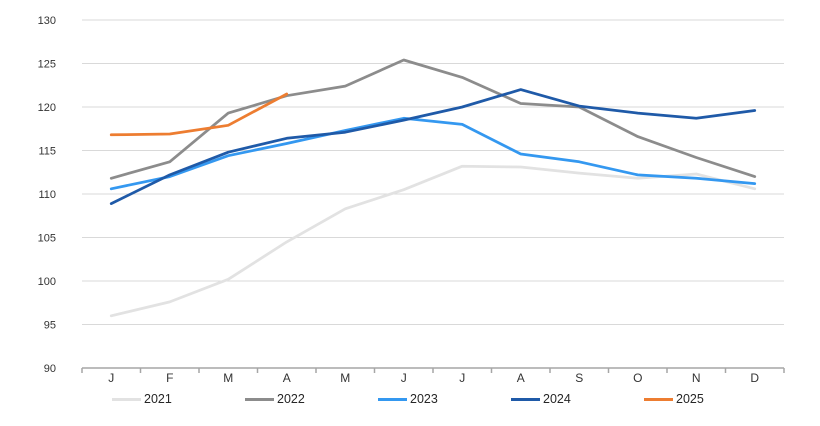  I want to click on x-tick-label: D, so click(754, 378).